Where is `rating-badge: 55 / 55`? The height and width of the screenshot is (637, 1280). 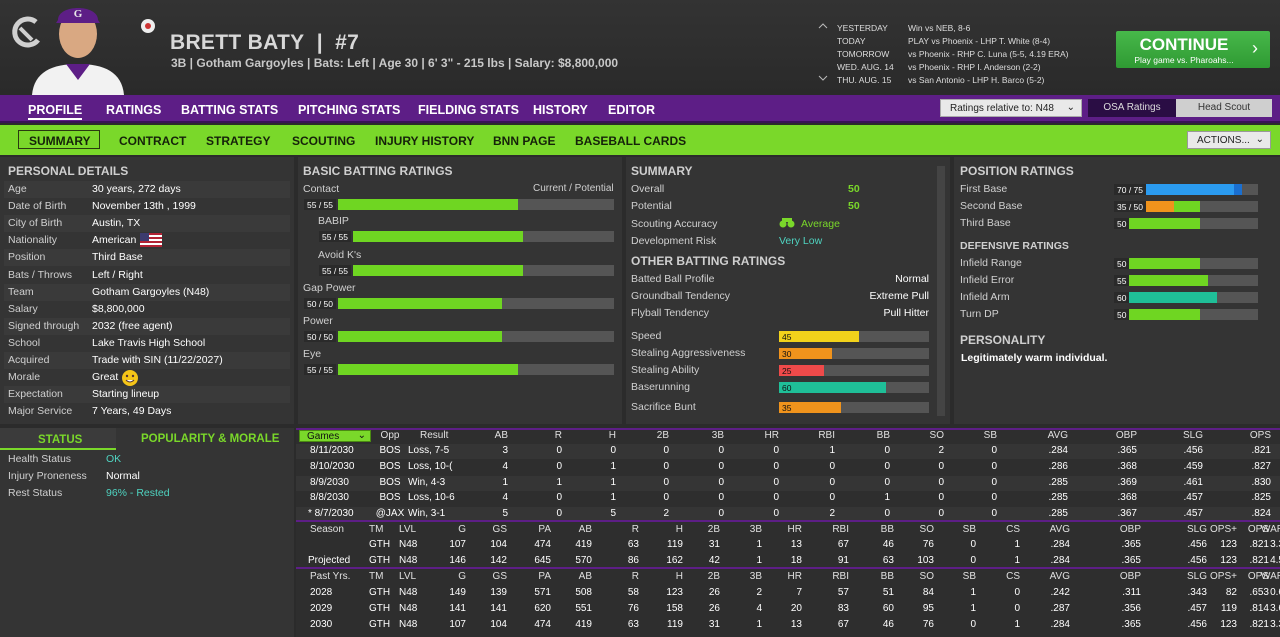
rating-badge: 55 / 55 is located at coordinates (335, 270).